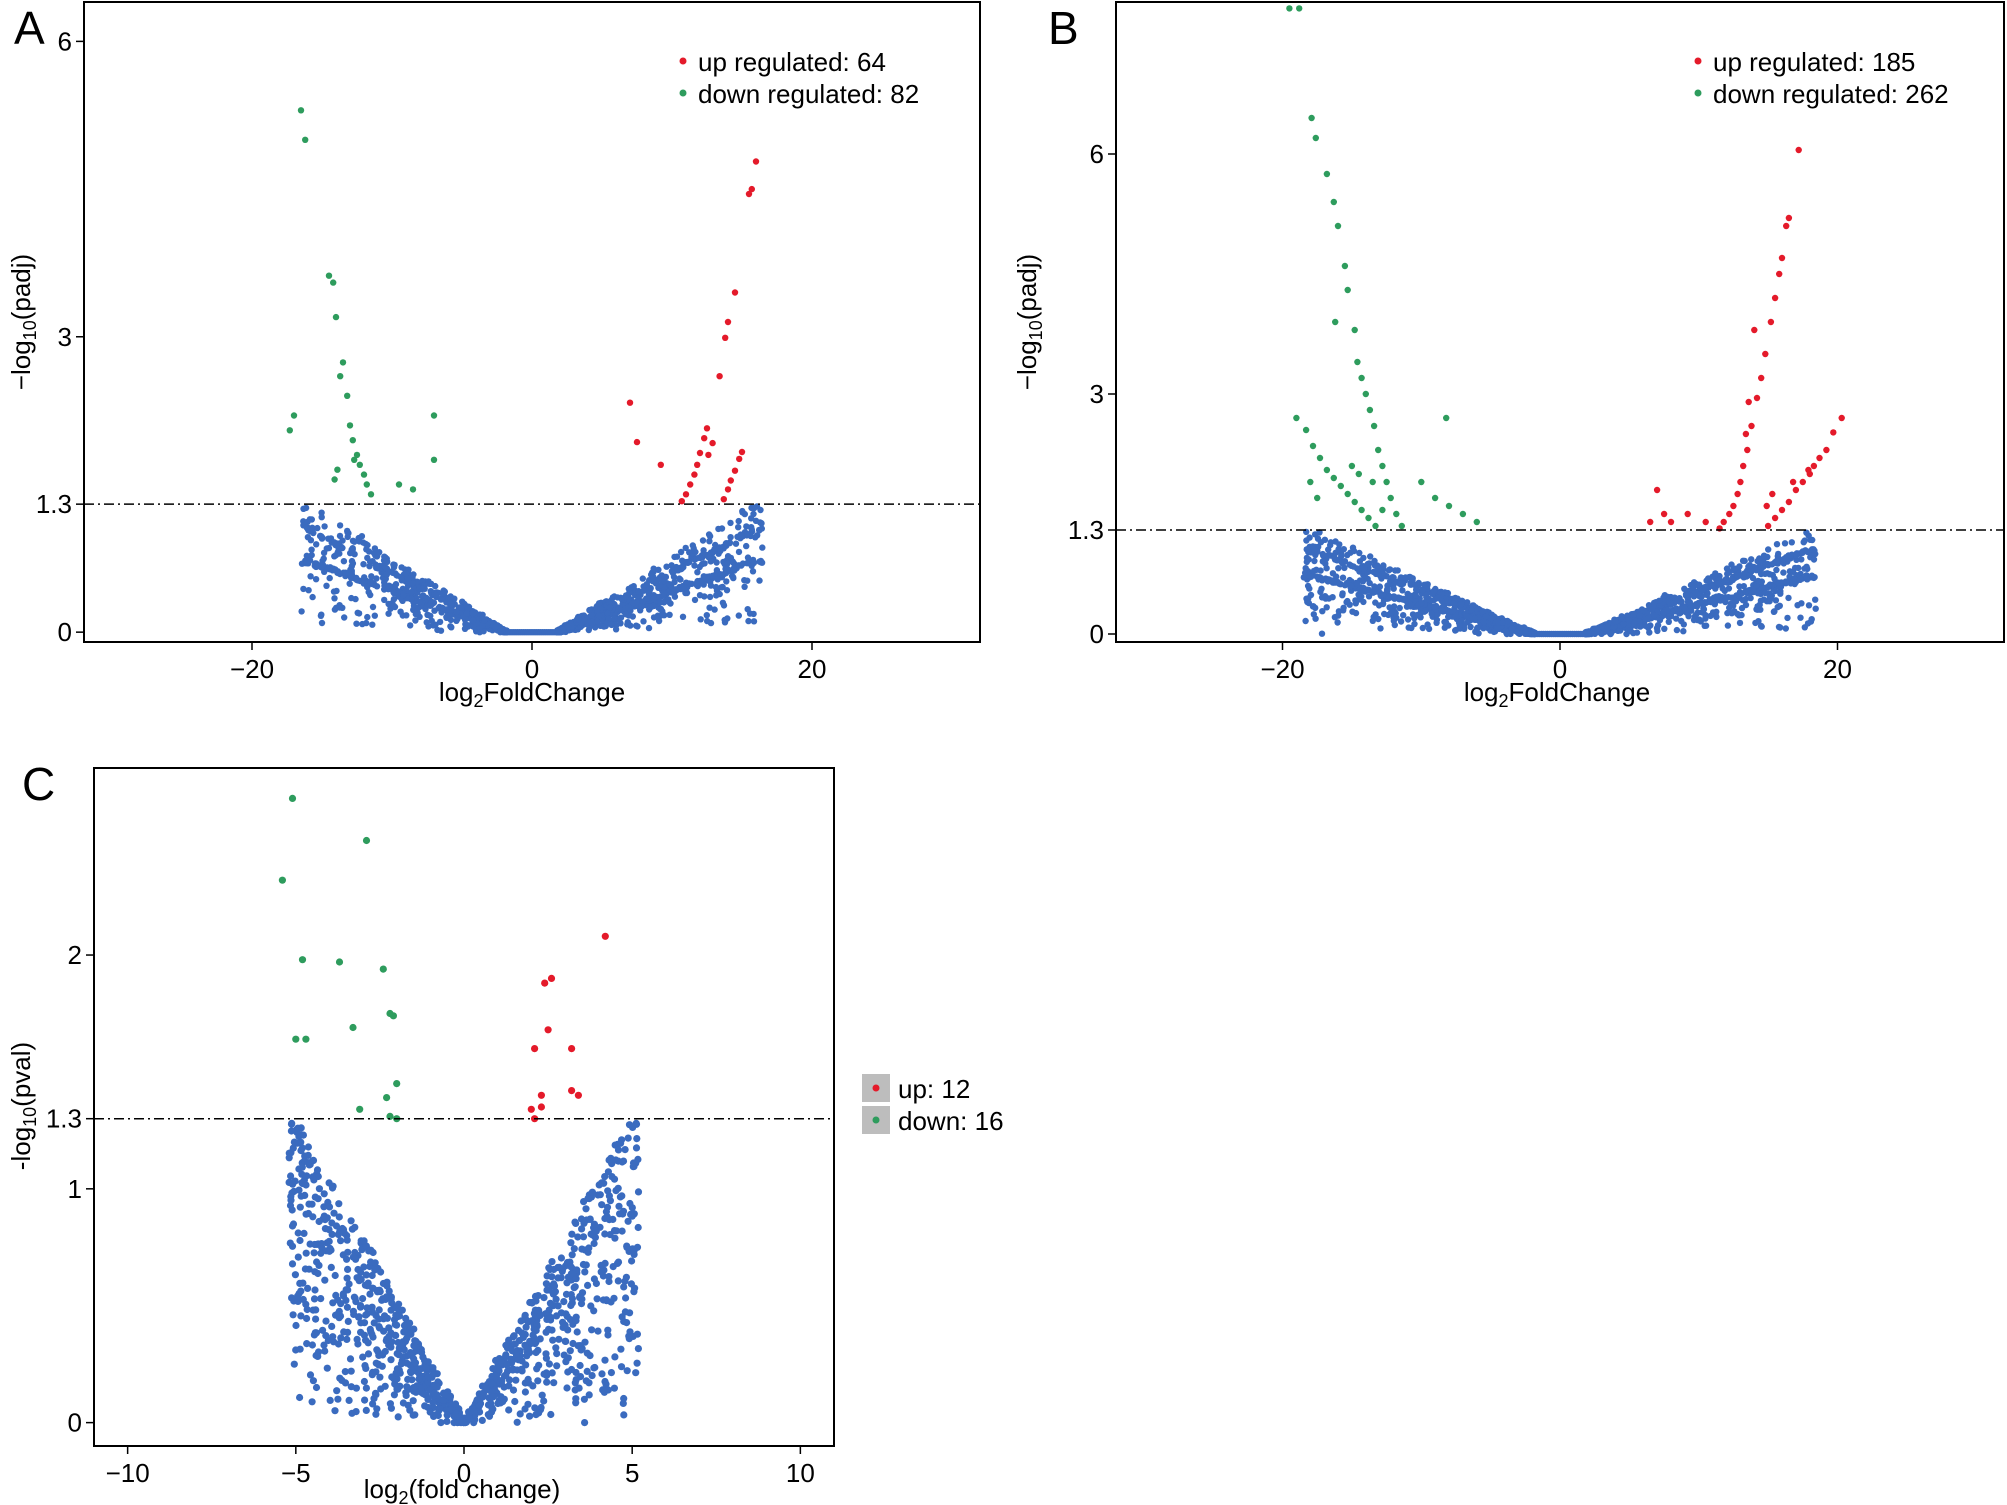 The width and height of the screenshot is (2007, 1505). What do you see at coordinates (683, 93) in the screenshot?
I see `legend-down-marker` at bounding box center [683, 93].